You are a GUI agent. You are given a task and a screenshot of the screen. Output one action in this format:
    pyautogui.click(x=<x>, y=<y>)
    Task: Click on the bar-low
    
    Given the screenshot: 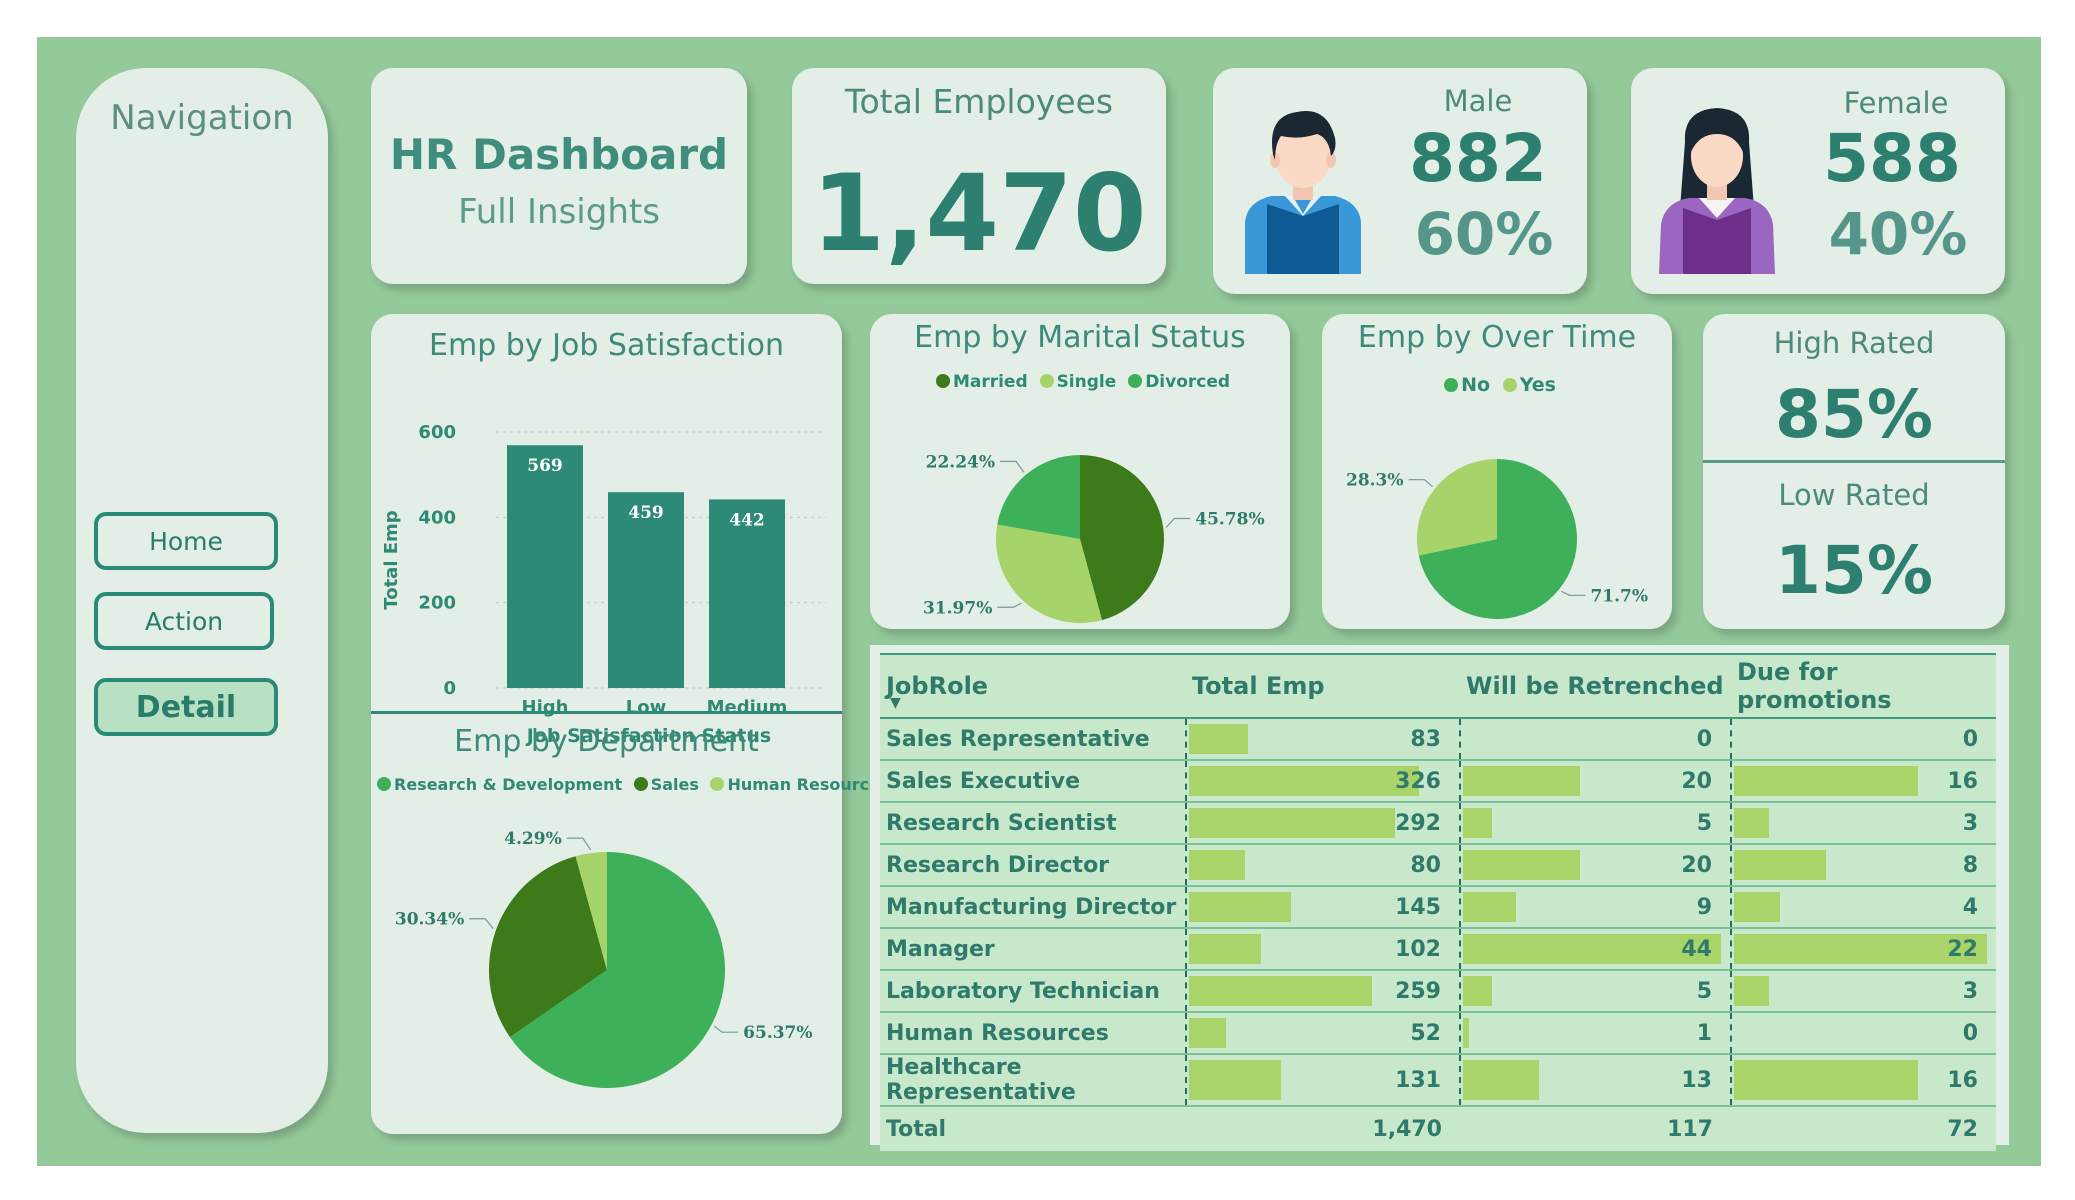 What is the action you would take?
    pyautogui.click(x=646, y=590)
    